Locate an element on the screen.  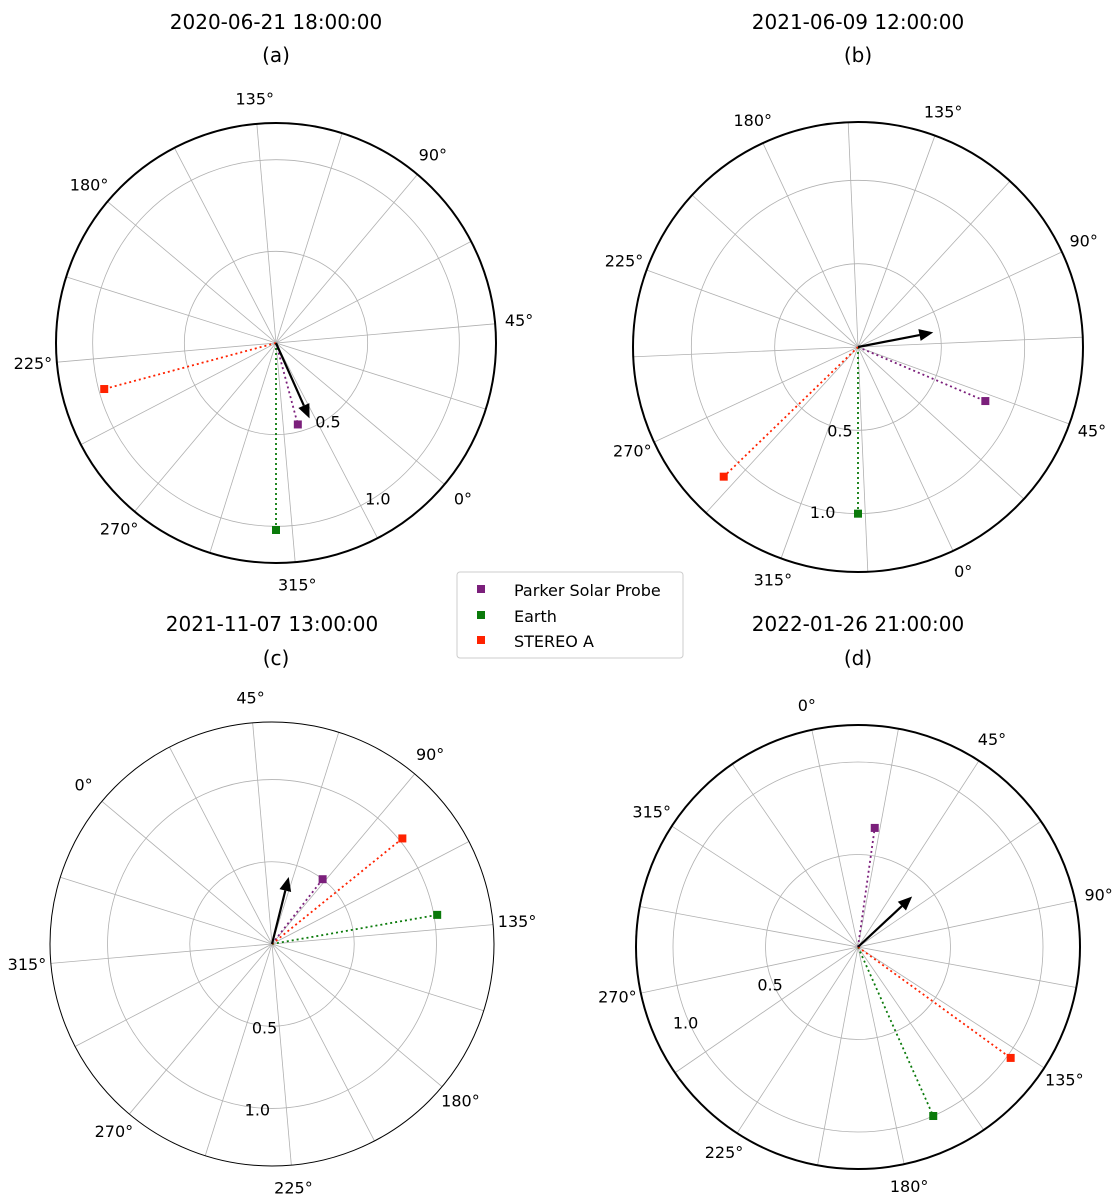
legend-swatch-earth is located at coordinates (481, 615).